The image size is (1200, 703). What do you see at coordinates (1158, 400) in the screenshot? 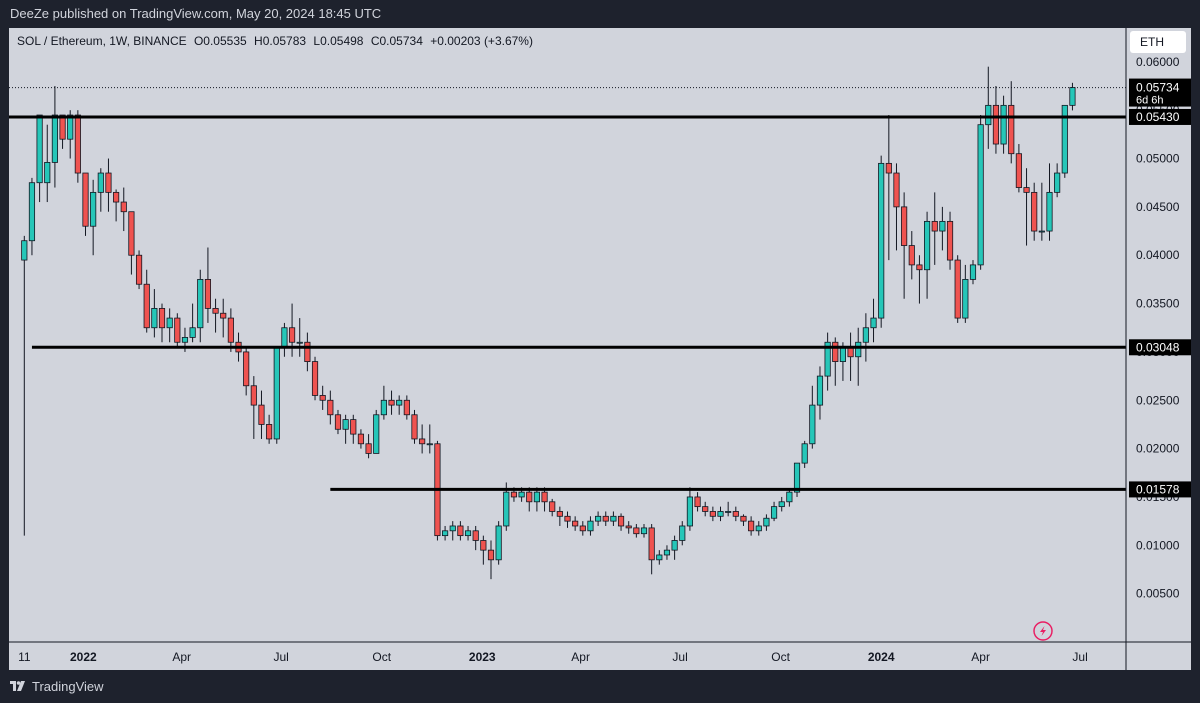
I see `price-tick-label: 0.02500` at bounding box center [1158, 400].